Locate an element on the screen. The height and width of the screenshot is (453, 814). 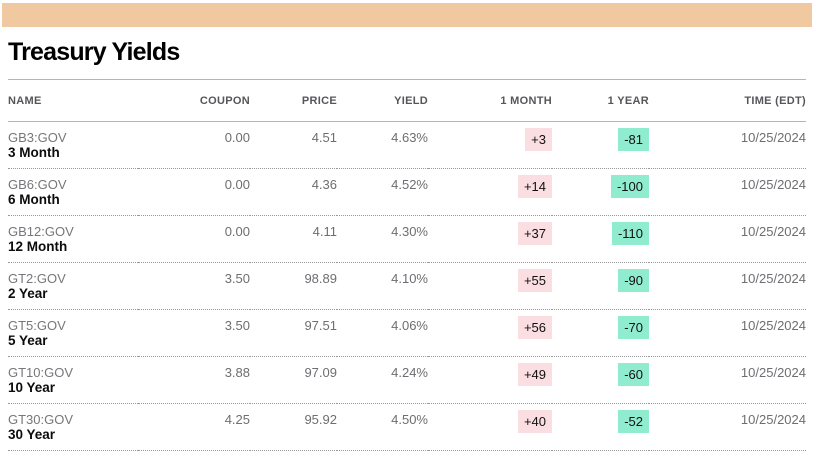
one-month-cell: +49 is located at coordinates (490, 380).